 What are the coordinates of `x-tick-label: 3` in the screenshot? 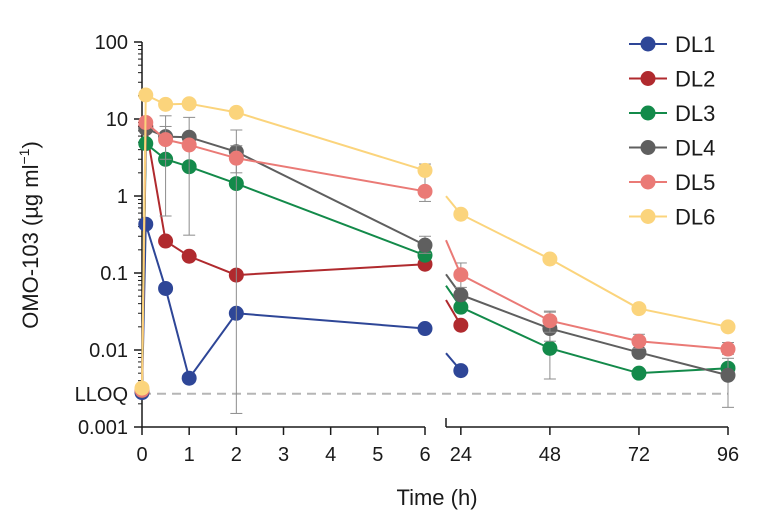 It's located at (283, 455).